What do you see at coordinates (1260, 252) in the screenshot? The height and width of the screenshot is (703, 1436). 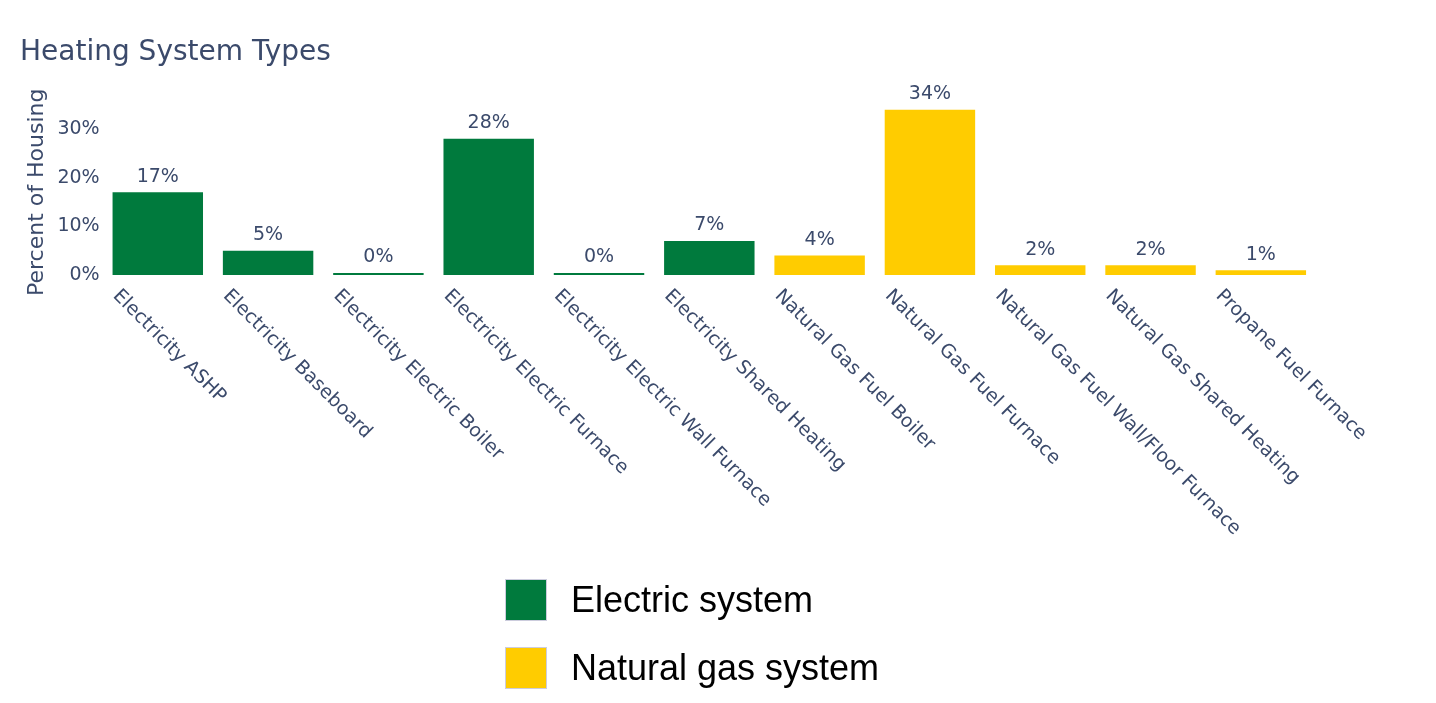 I see `data-label: 1%` at bounding box center [1260, 252].